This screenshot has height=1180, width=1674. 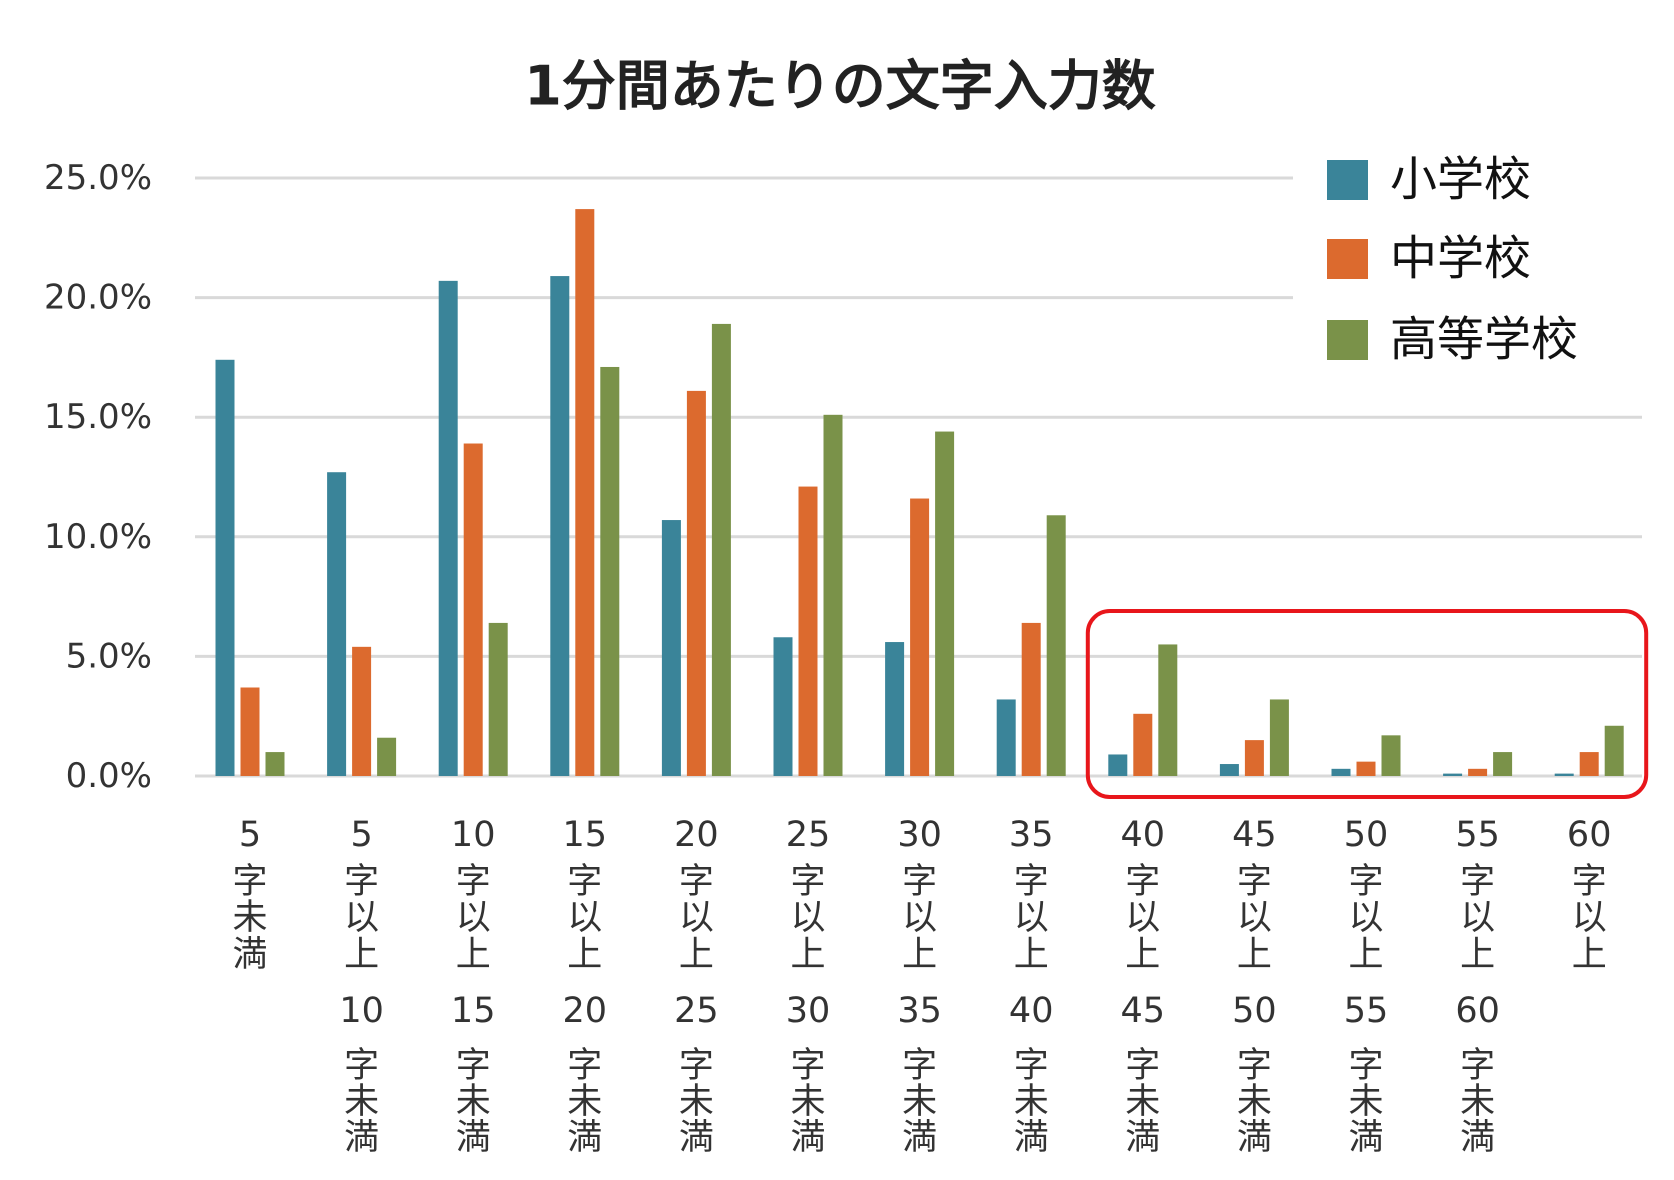 What do you see at coordinates (1143, 1011) in the screenshot?
I see `x-tick-label: 45` at bounding box center [1143, 1011].